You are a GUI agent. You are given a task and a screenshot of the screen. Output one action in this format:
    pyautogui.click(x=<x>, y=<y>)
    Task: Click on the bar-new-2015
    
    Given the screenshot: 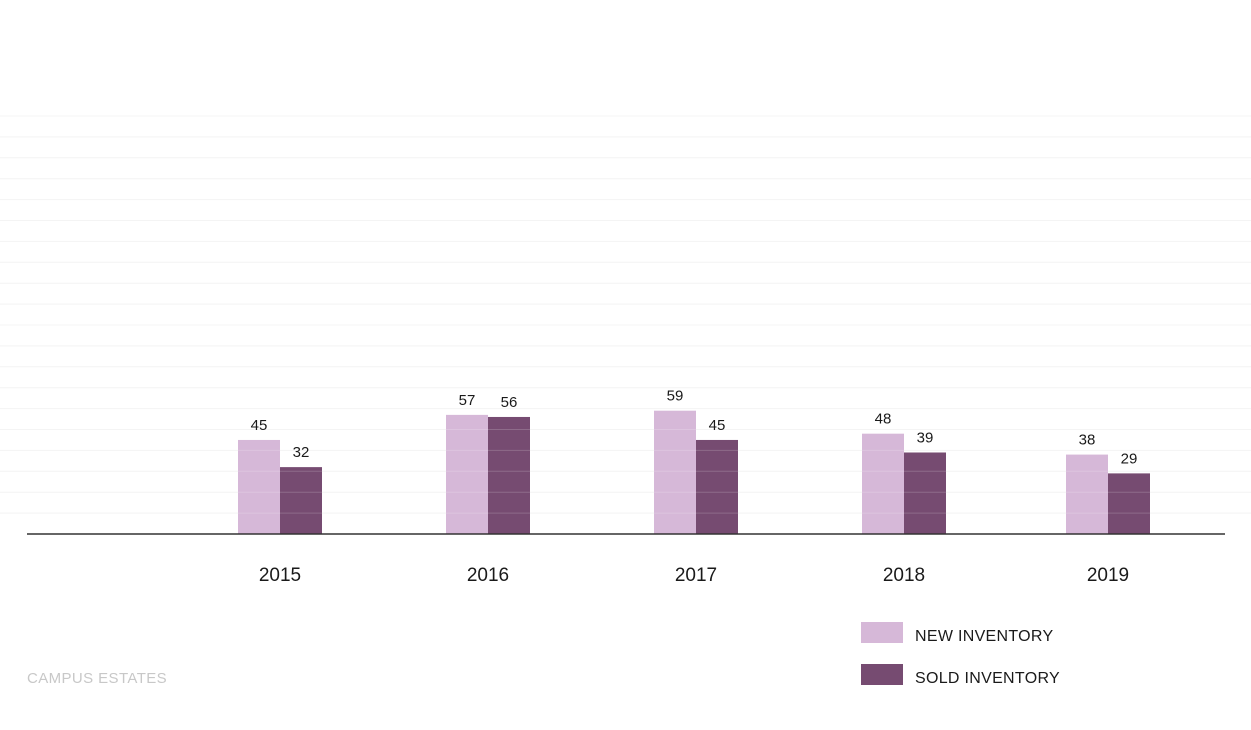 What is the action you would take?
    pyautogui.click(x=259, y=486)
    